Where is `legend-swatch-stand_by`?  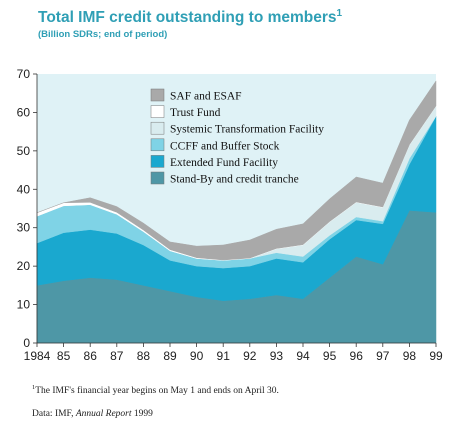 legend-swatch-stand_by is located at coordinates (157, 178).